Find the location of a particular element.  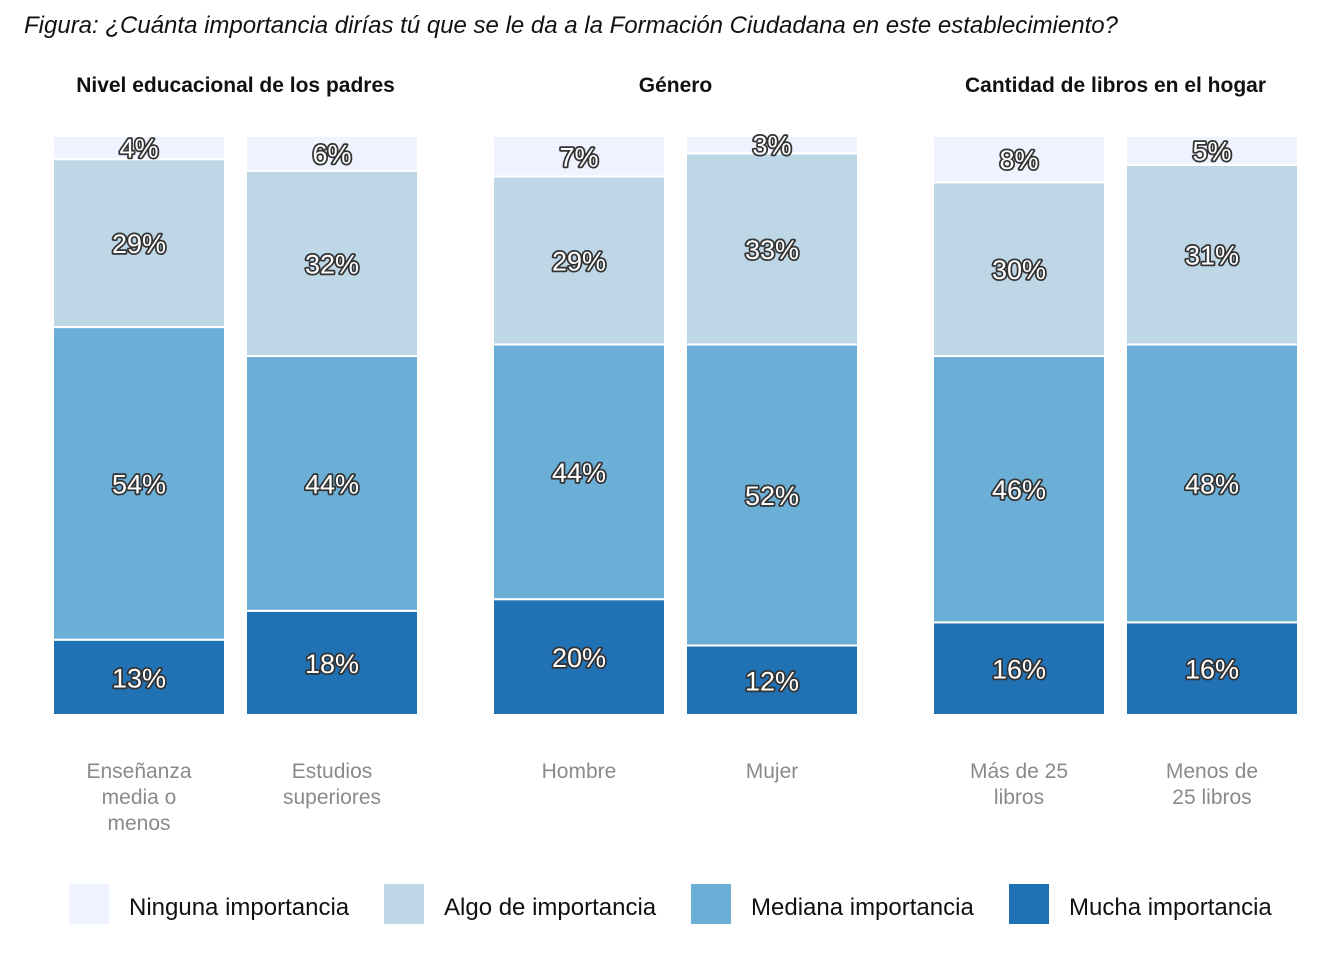

data-label: 7% is located at coordinates (578, 157).